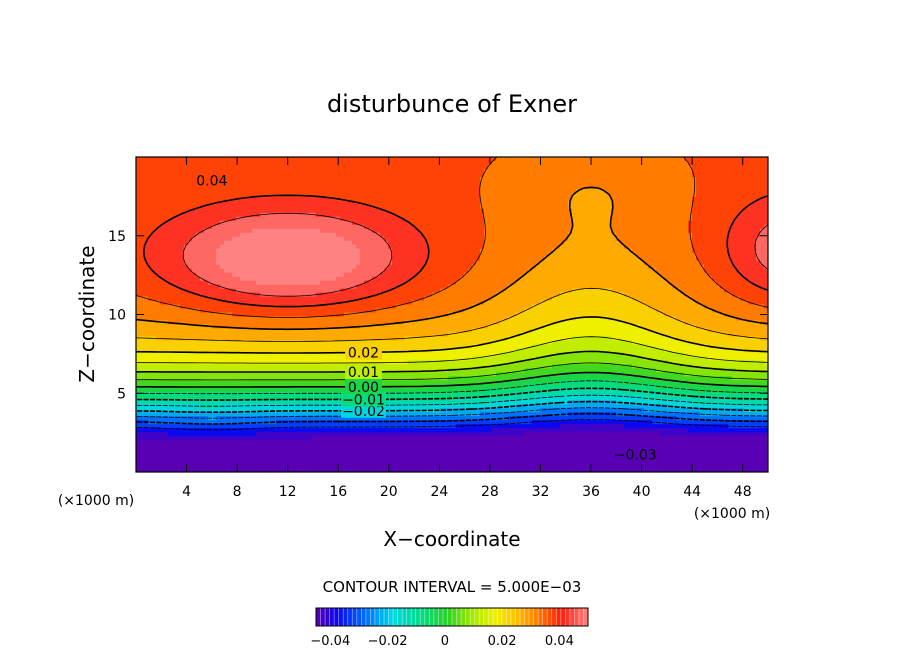 This screenshot has width=904, height=654. I want to click on contour-label: −0.01, so click(363, 400).